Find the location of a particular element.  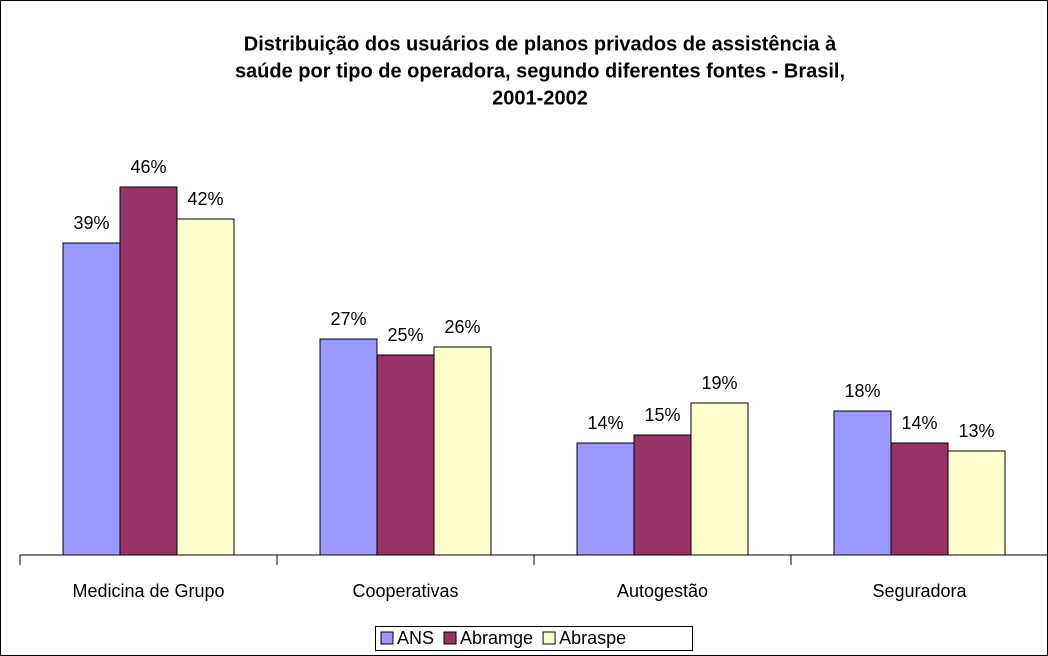

legend-label: ANS is located at coordinates (415, 638).